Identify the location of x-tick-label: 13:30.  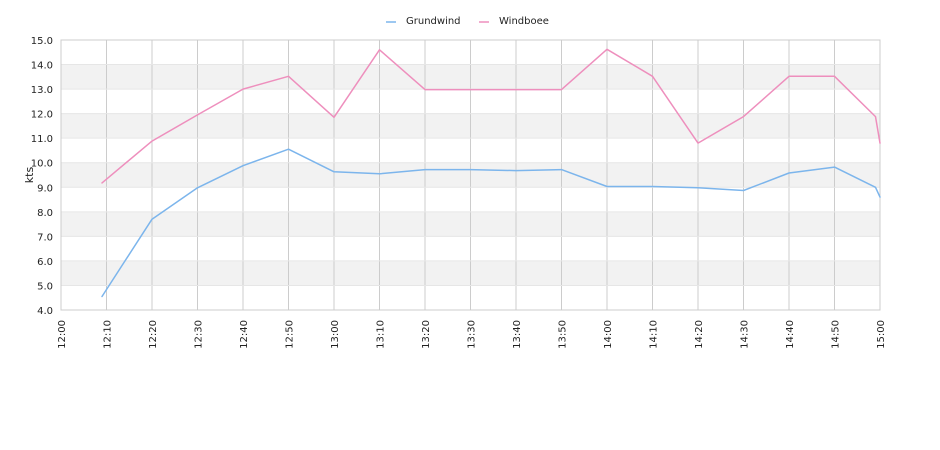
(472, 334).